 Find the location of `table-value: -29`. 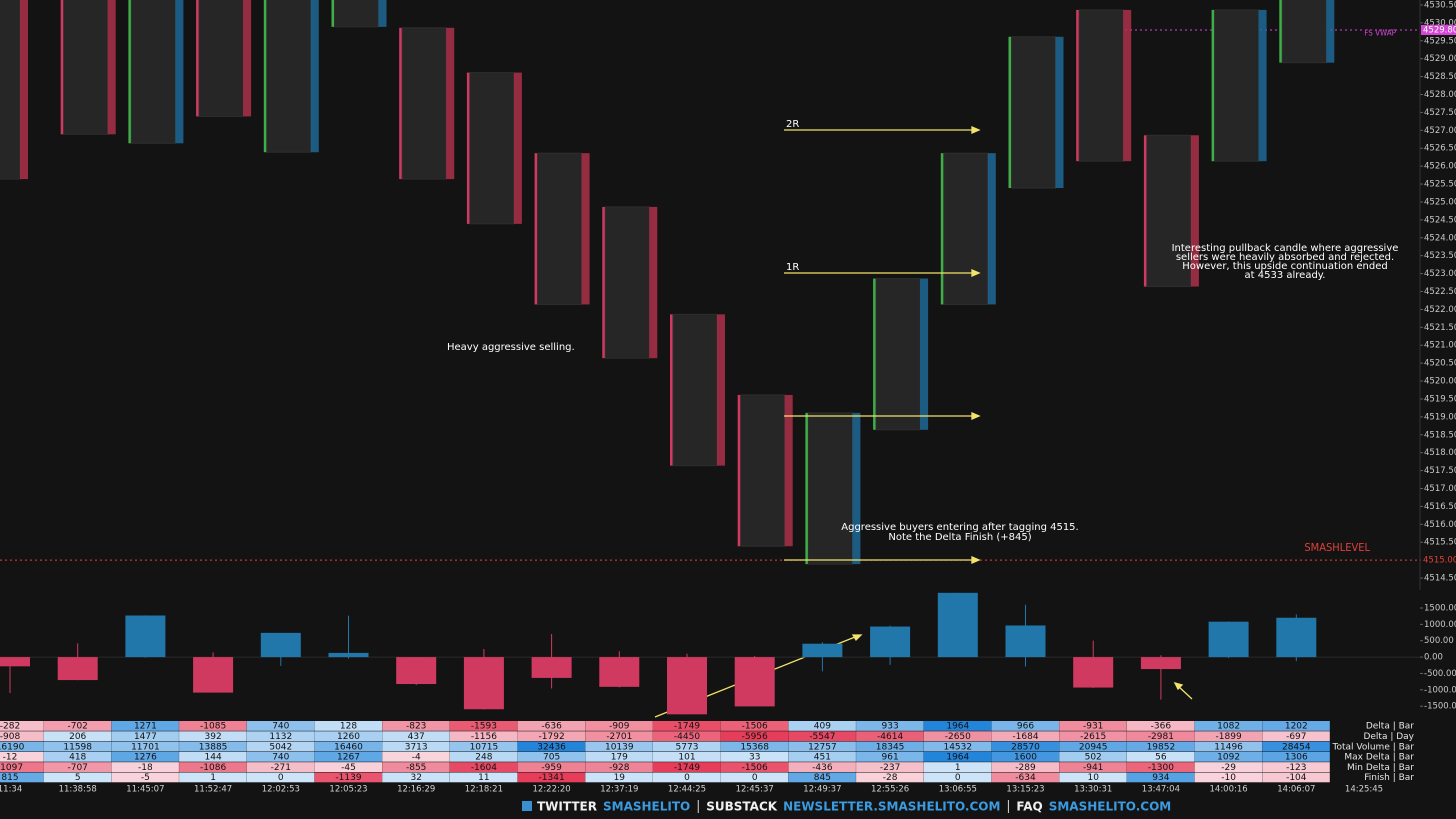

table-value: -29 is located at coordinates (1228, 768).